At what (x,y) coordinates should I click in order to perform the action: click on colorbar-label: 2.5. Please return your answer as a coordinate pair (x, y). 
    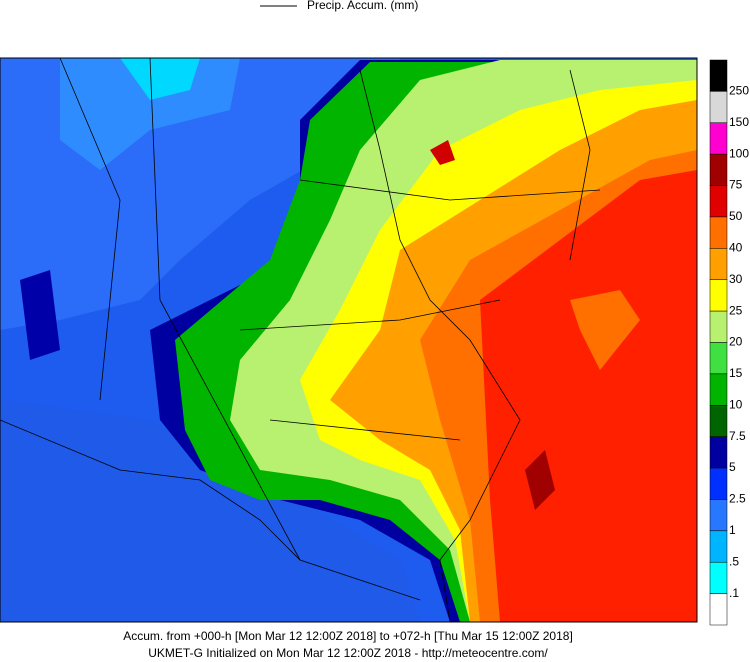
    Looking at the image, I should click on (737, 499).